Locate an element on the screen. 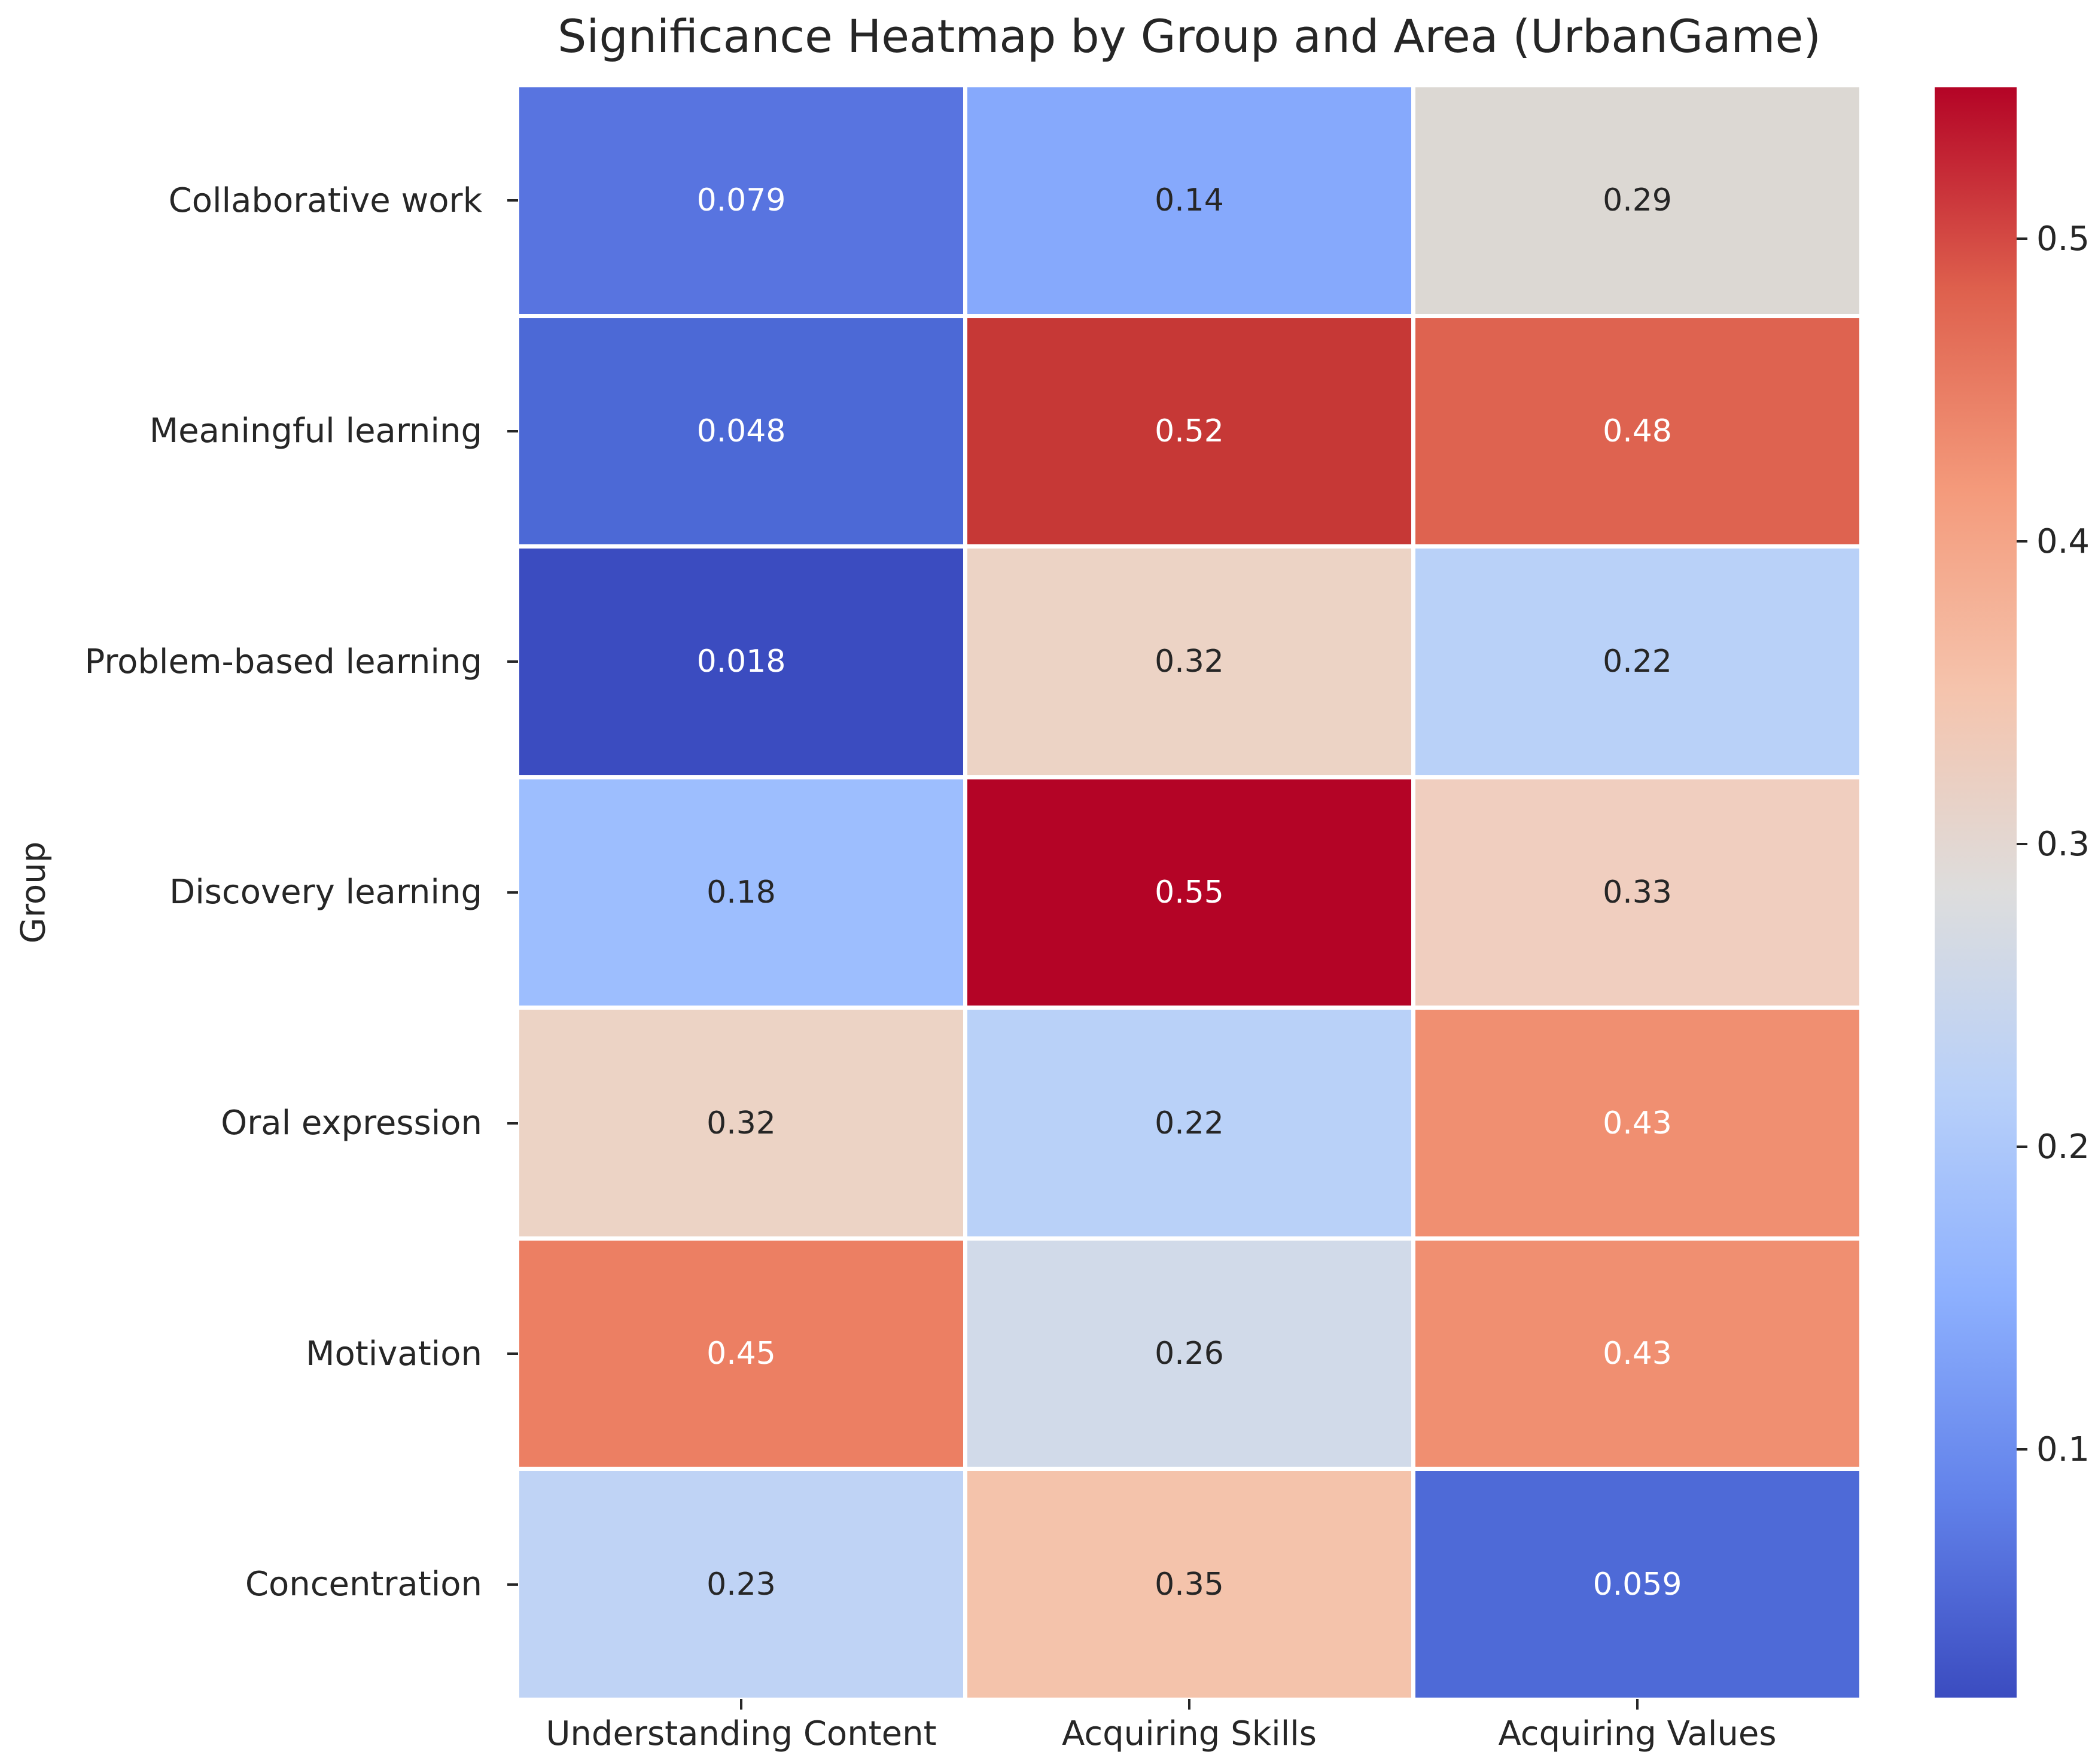  heatmap-cell: 0.35 is located at coordinates (1189, 1584).